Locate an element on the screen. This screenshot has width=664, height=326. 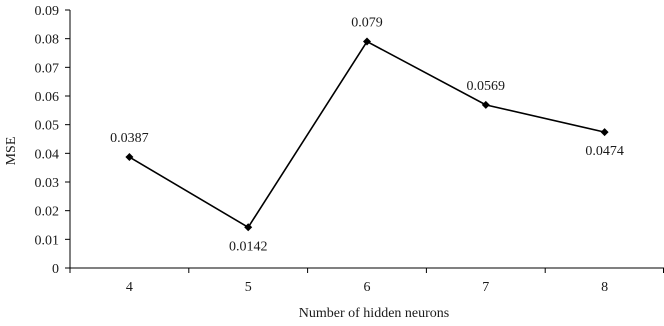
x-tick-label: 4 is located at coordinates (129, 287).